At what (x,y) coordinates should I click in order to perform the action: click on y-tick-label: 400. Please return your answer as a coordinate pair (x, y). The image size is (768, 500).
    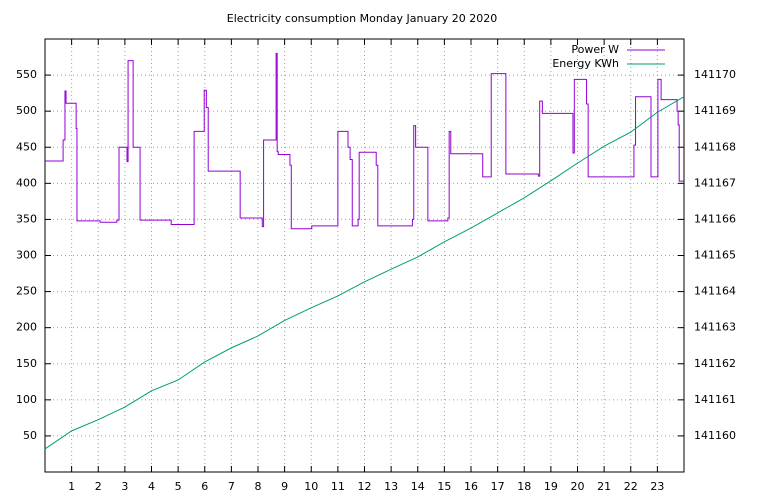
    Looking at the image, I should click on (26, 182).